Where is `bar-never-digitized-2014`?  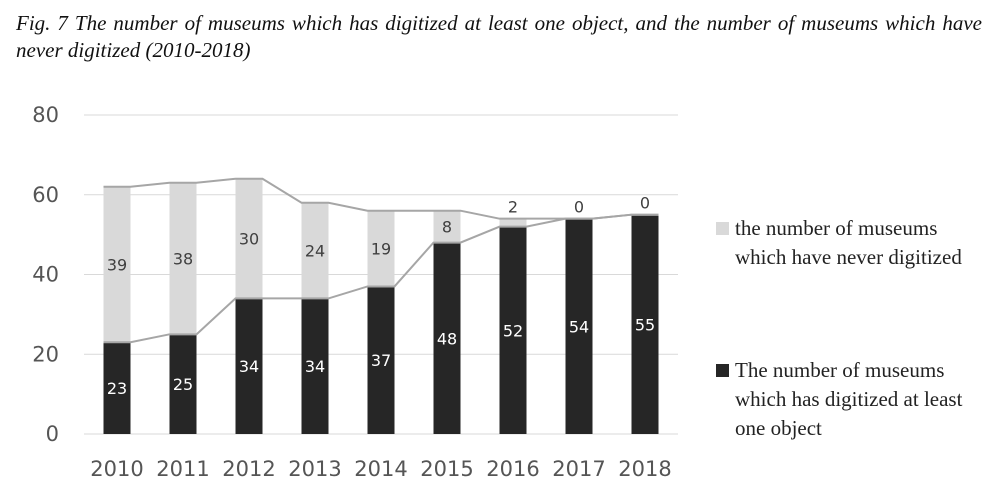 bar-never-digitized-2014 is located at coordinates (381, 248).